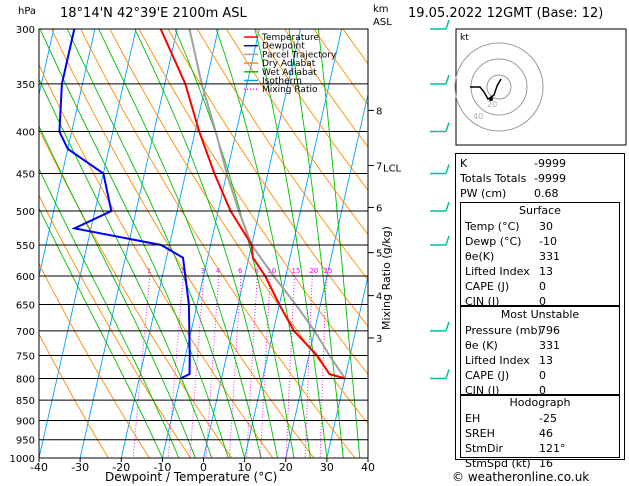 Image resolution: width=629 pixels, height=486 pixels. What do you see at coordinates (379, 254) in the screenshot?
I see `km-tick-label: 5` at bounding box center [379, 254].